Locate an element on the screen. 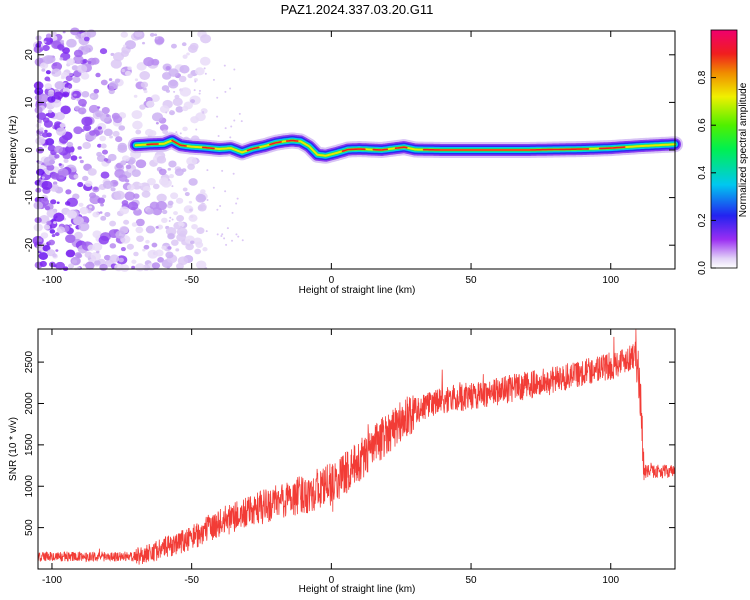 The width and height of the screenshot is (750, 600). spectrogram-y-tick-label: 20 is located at coordinates (29, 55).